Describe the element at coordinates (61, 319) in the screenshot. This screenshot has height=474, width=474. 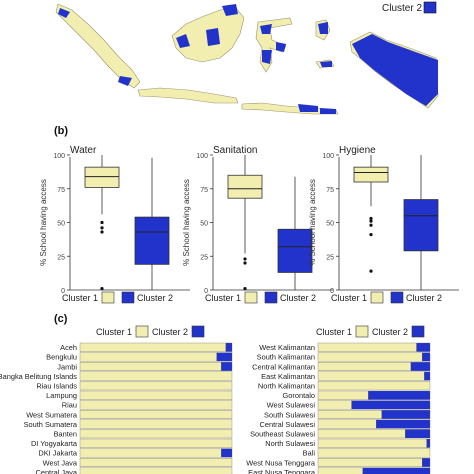
I see `panel-c-tag: (c)` at that location.